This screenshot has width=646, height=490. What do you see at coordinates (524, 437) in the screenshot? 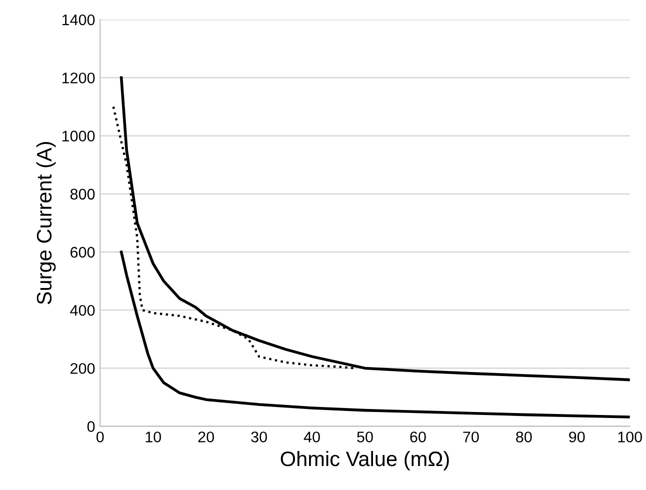
I see `x-tick-label: 80` at bounding box center [524, 437].